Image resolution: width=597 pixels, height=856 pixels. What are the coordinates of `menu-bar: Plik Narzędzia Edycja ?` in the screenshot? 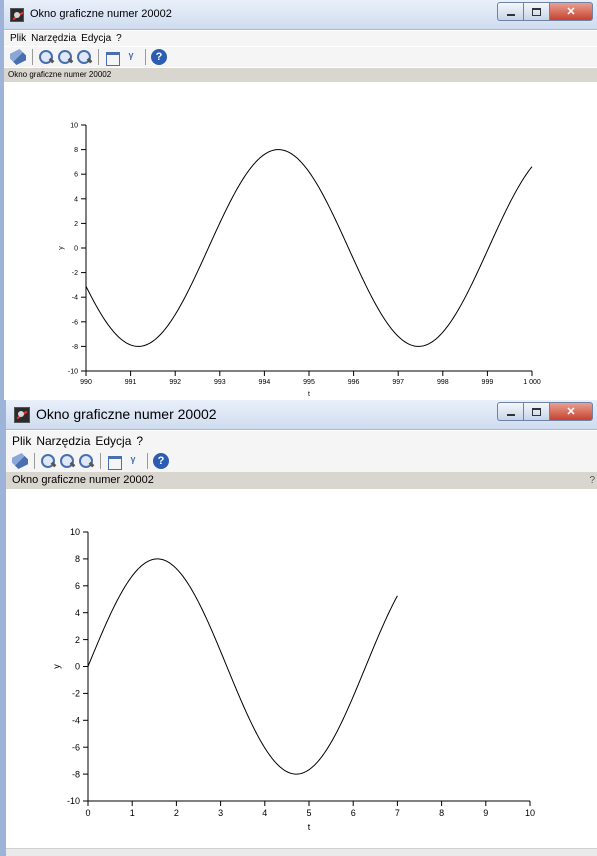 It's located at (300, 38).